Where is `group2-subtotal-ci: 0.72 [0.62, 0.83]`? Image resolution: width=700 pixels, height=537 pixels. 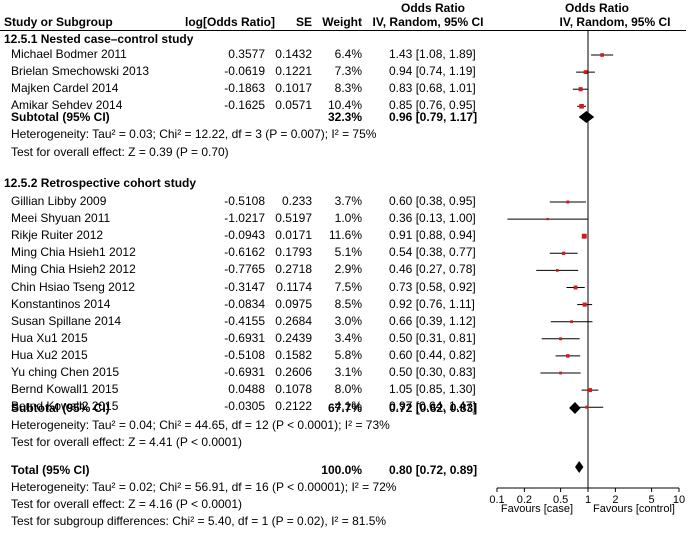 group2-subtotal-ci: 0.72 [0.62, 0.83] is located at coordinates (433, 408).